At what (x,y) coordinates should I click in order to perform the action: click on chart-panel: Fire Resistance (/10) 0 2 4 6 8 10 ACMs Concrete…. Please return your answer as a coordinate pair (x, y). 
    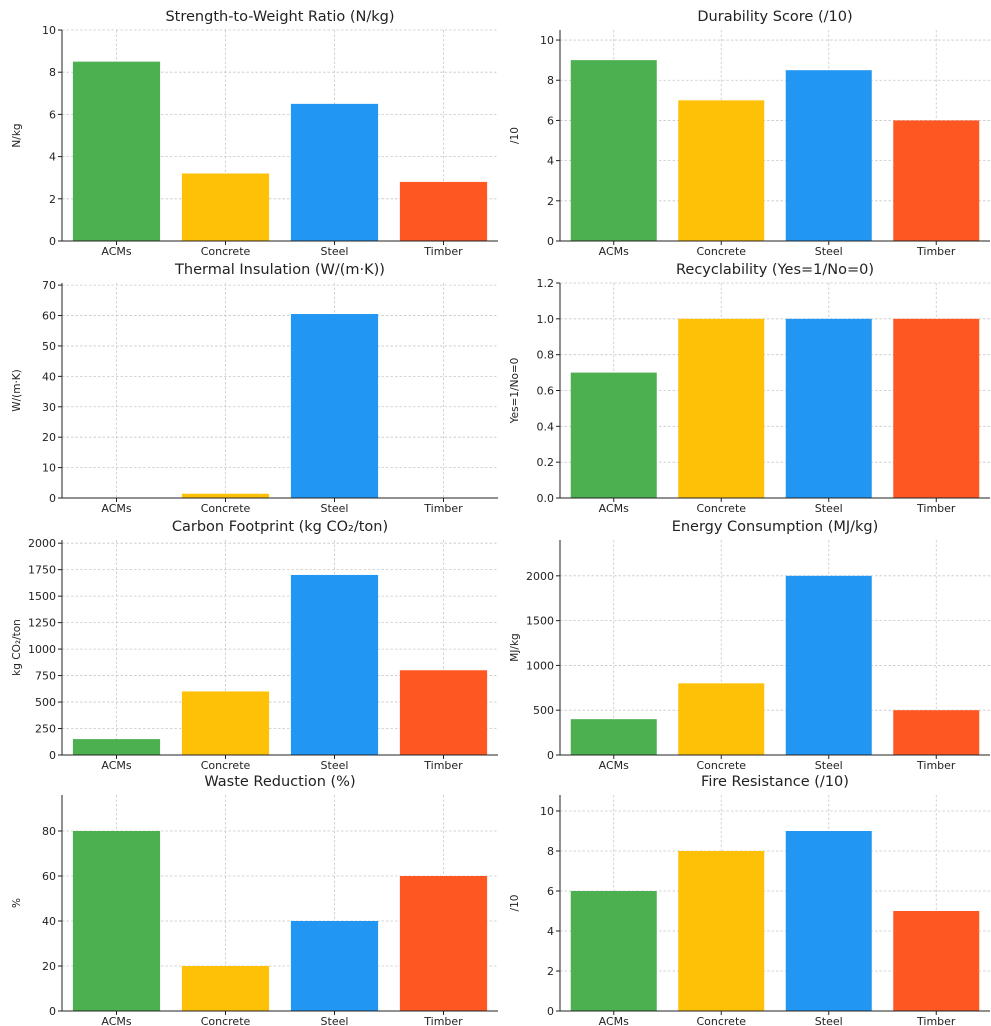
    Looking at the image, I should click on (749, 900).